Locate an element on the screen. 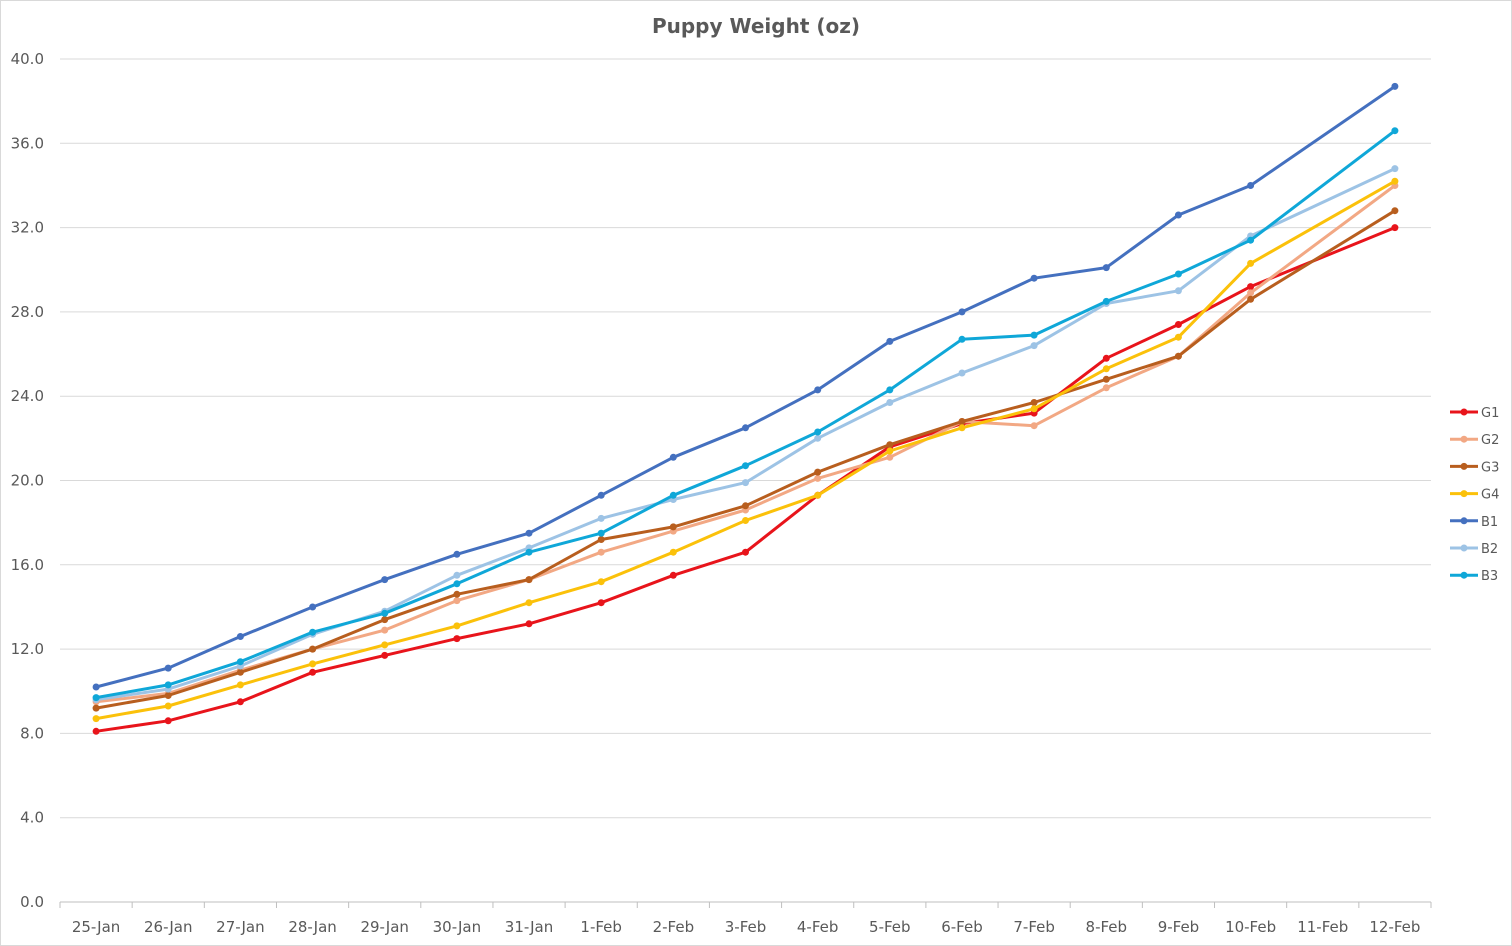  x-tick-label: 31-Jan is located at coordinates (529, 927).